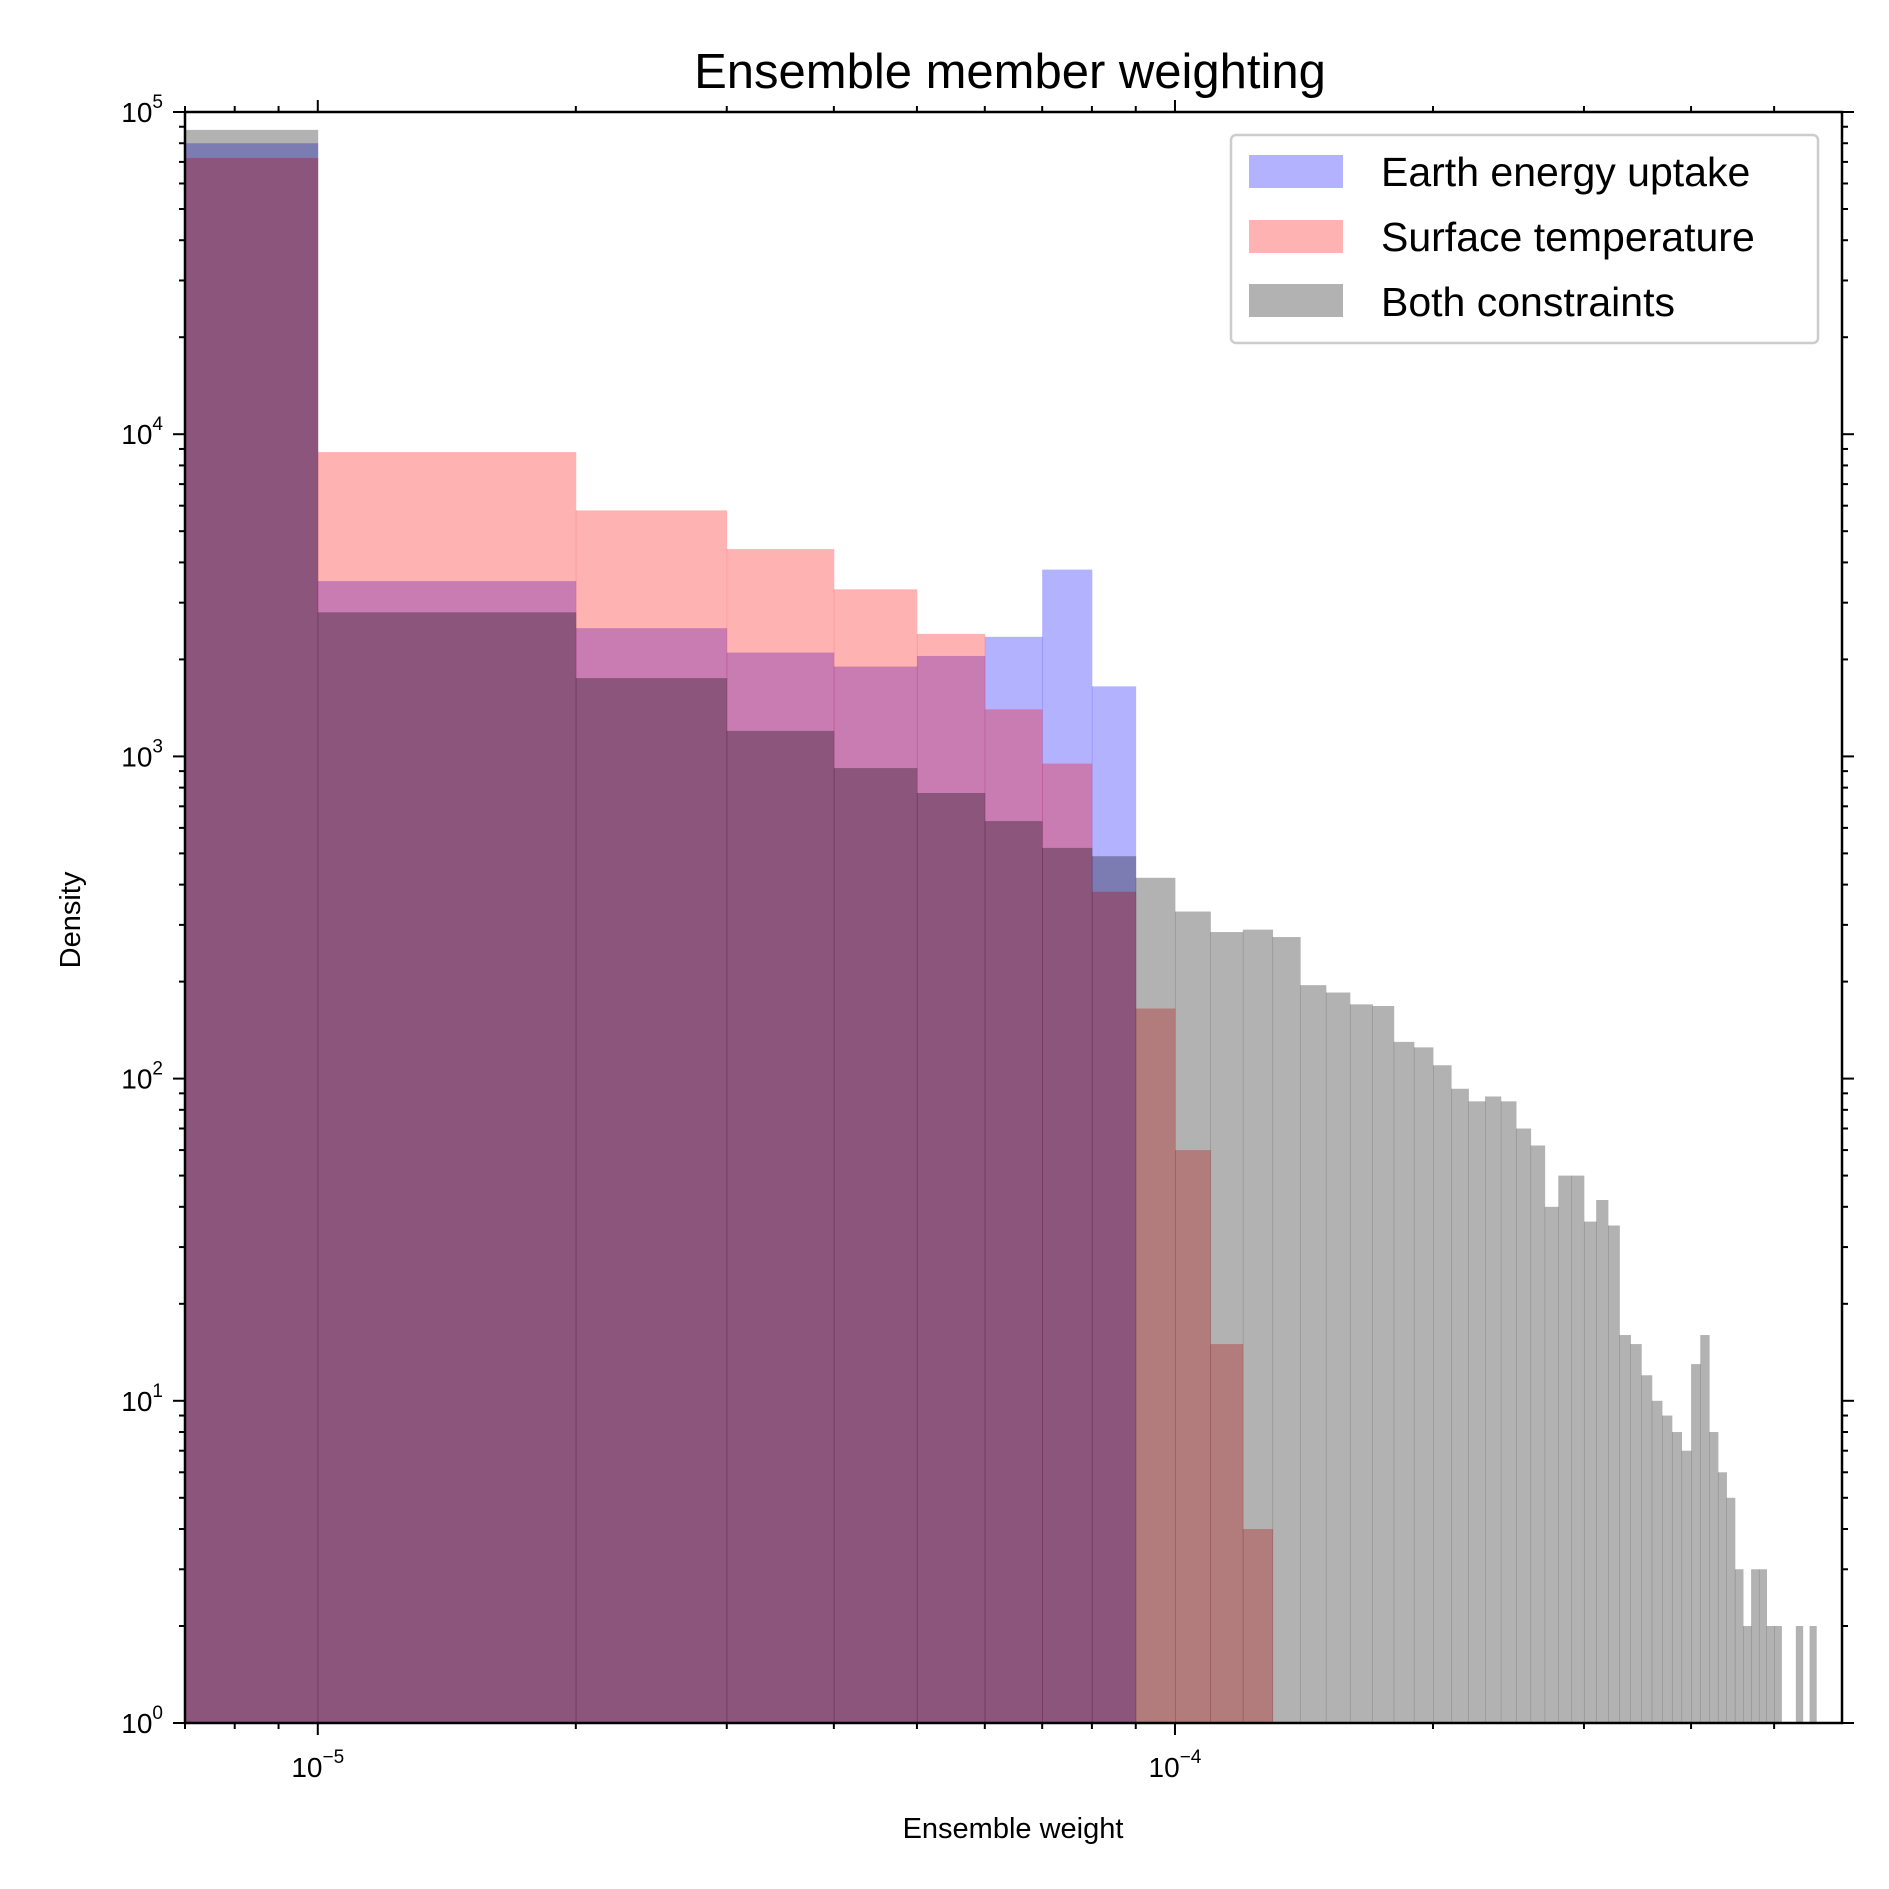 The height and width of the screenshot is (1889, 1889). Describe the element at coordinates (1296, 236) in the screenshot. I see `legend-swatch-surface-temperature` at that location.